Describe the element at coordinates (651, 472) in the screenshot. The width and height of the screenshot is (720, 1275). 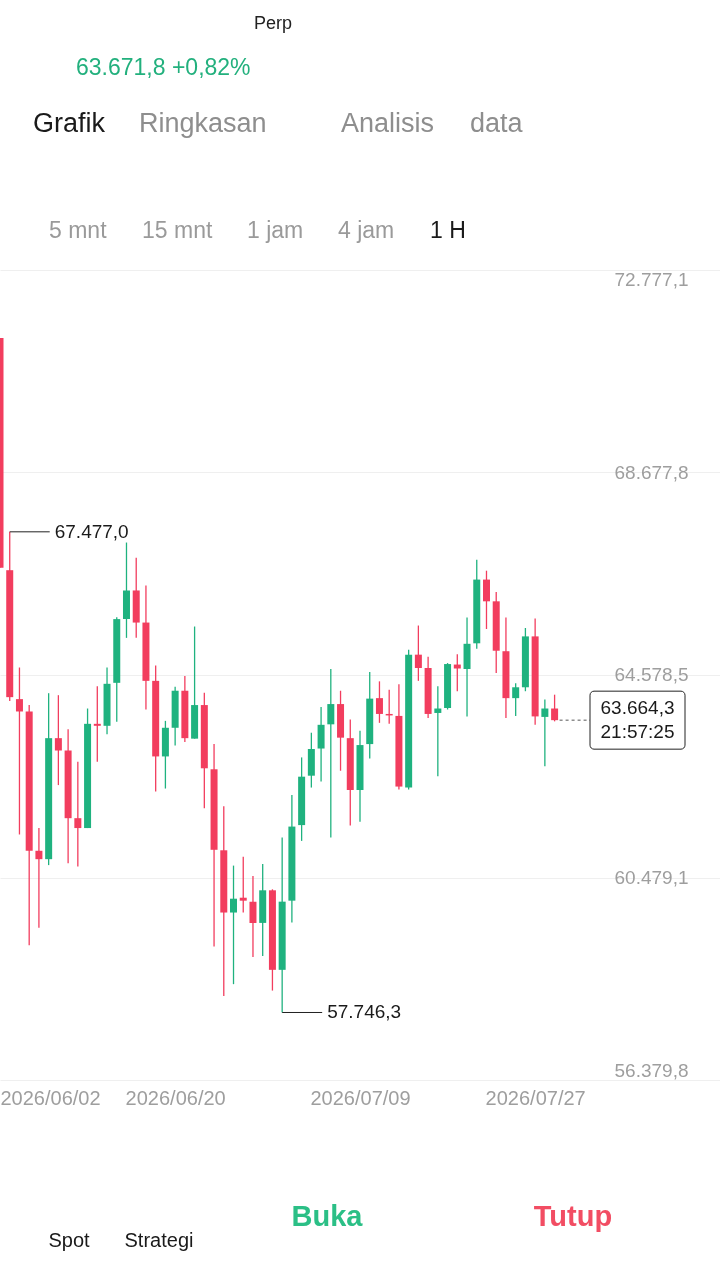
I see `y-tick-label: 68.677,8` at that location.